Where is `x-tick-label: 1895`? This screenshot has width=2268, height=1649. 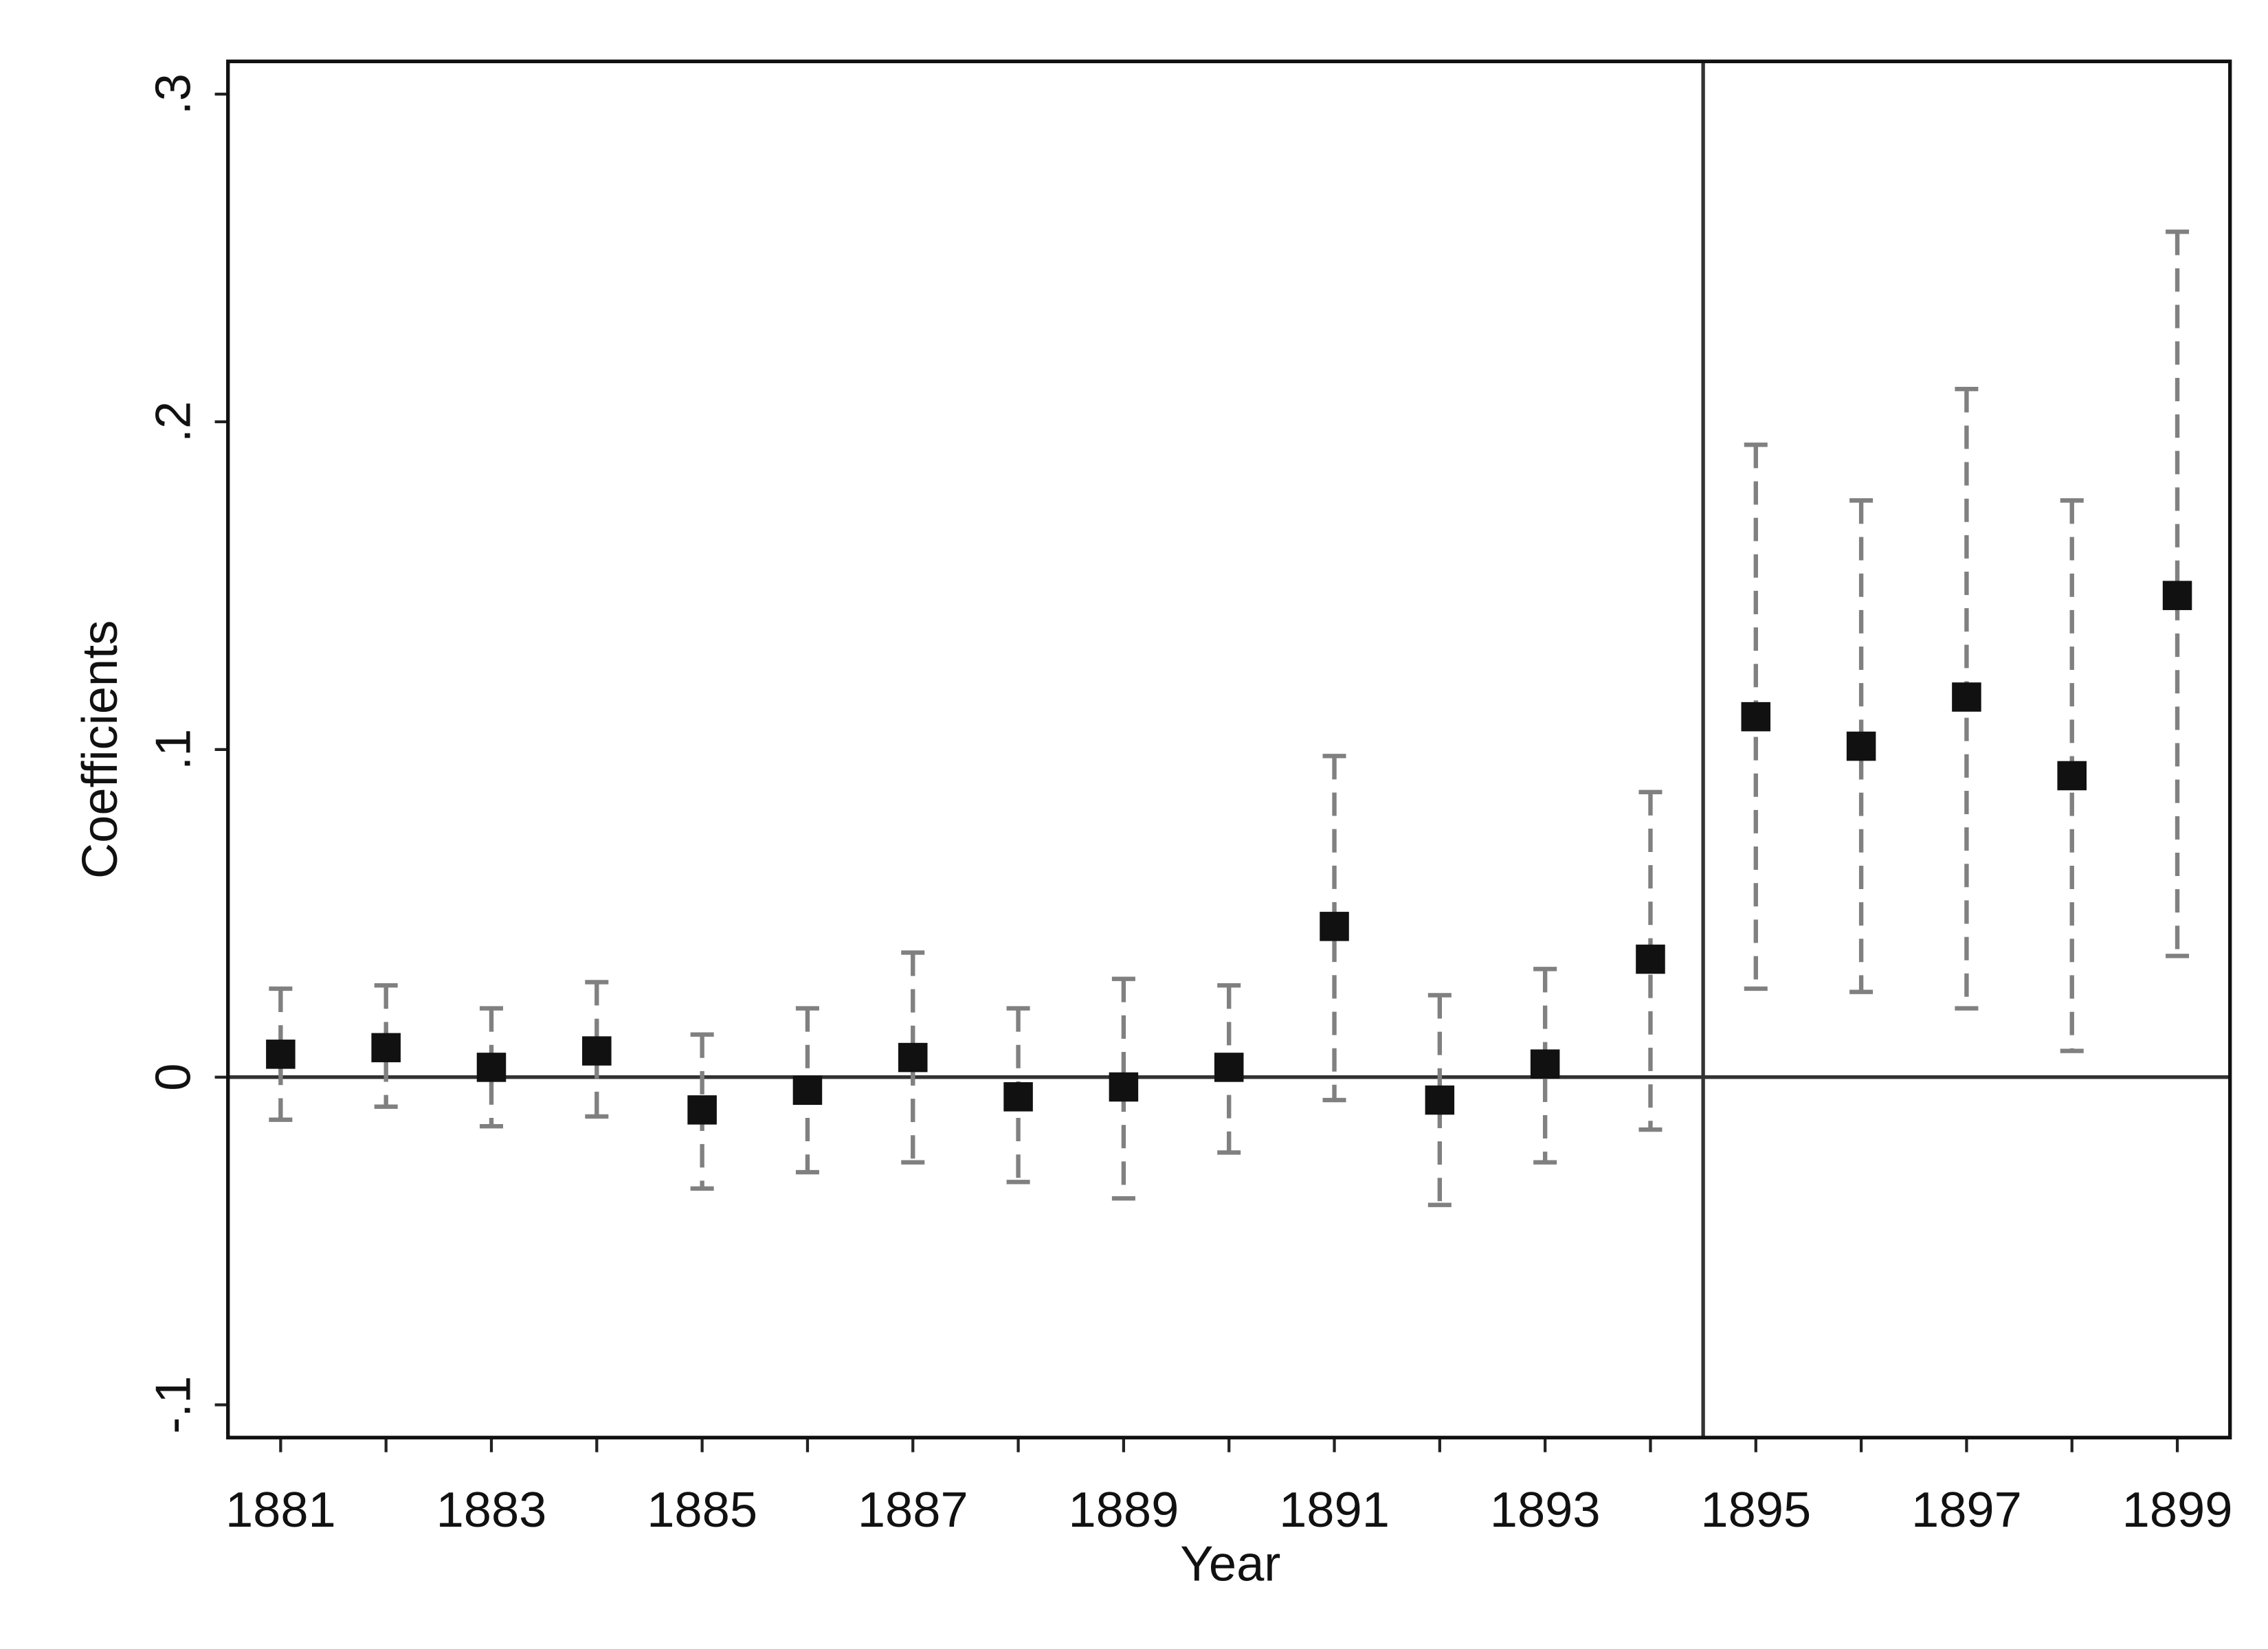
x-tick-label: 1895 is located at coordinates (1755, 1510).